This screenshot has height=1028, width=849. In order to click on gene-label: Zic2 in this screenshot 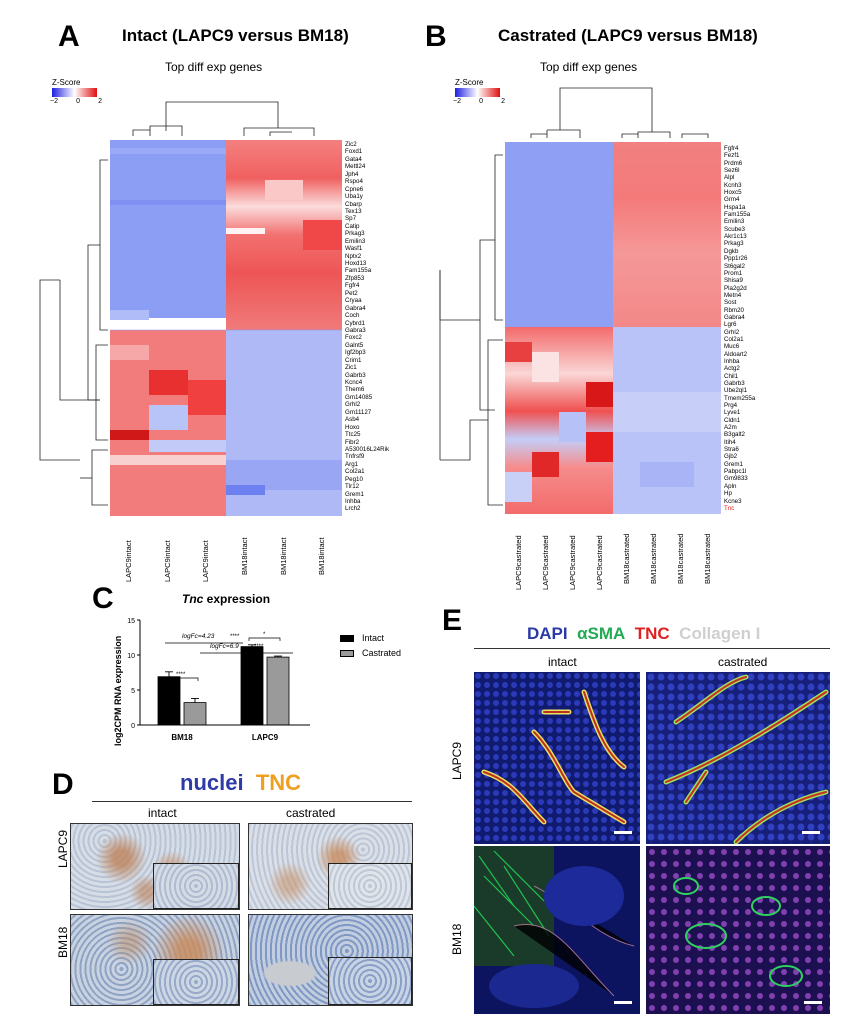, I will do `click(351, 144)`.